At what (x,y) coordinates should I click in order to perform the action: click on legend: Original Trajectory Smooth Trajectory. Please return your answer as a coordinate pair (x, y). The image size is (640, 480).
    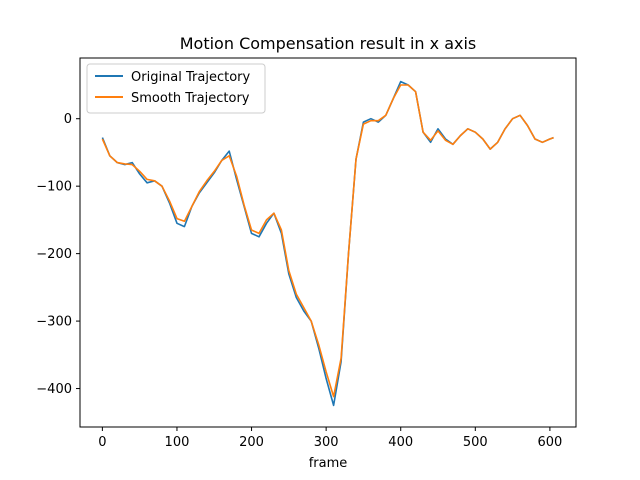
    Looking at the image, I should click on (176, 88).